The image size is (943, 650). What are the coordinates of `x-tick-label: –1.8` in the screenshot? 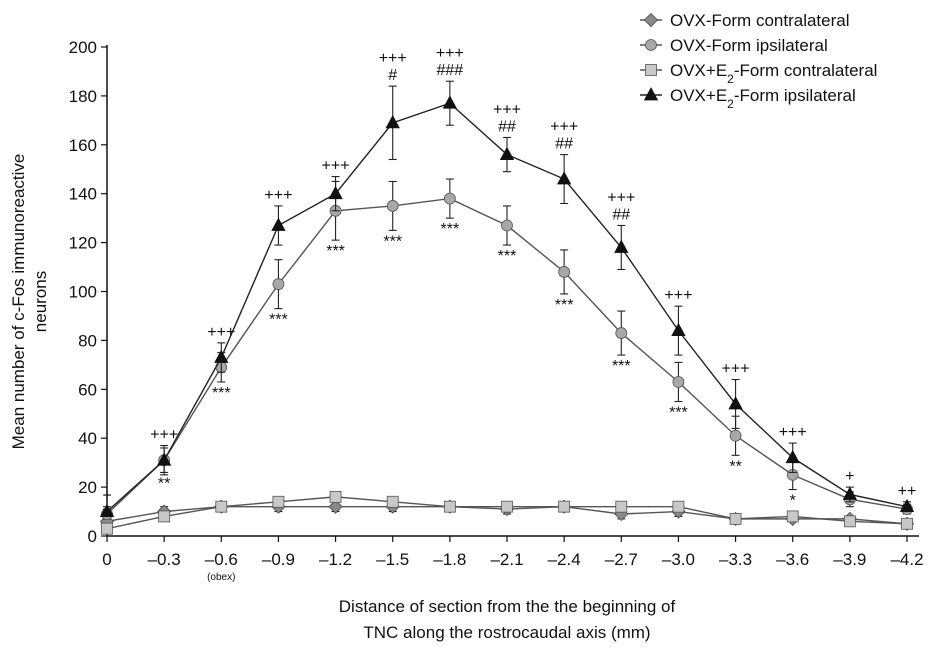 It's located at (449, 559).